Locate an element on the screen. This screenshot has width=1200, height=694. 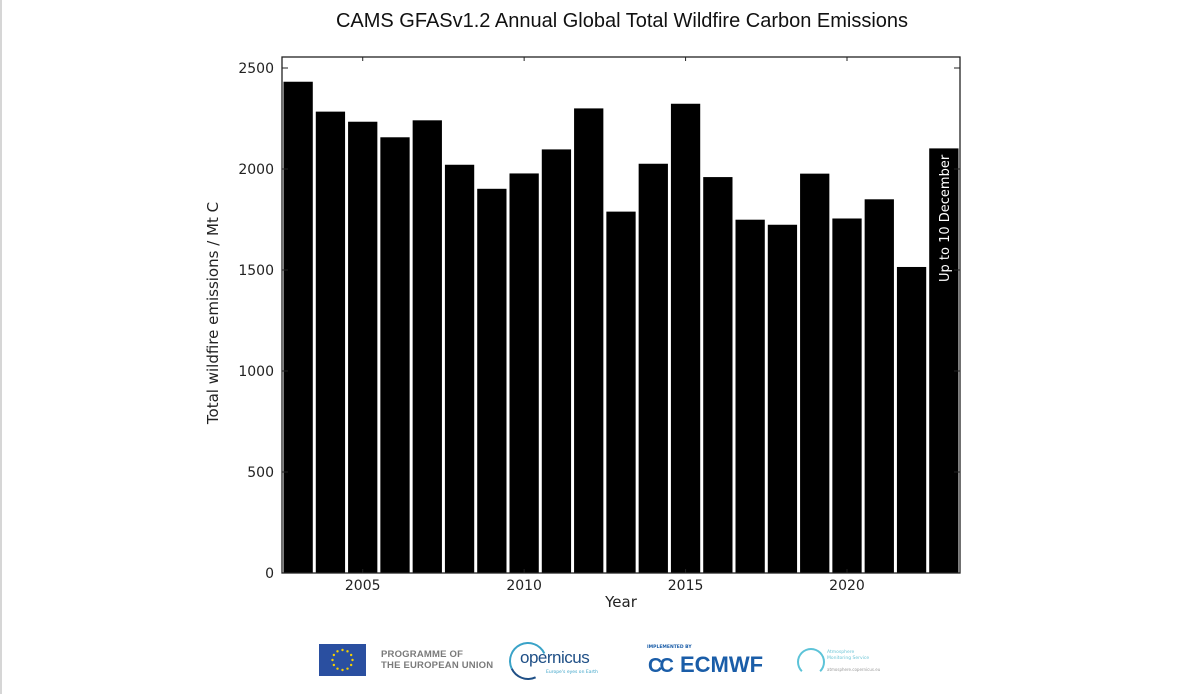
eu-programme-text: PROGRAMME OF THE EUROPEAN UNION is located at coordinates (437, 660).